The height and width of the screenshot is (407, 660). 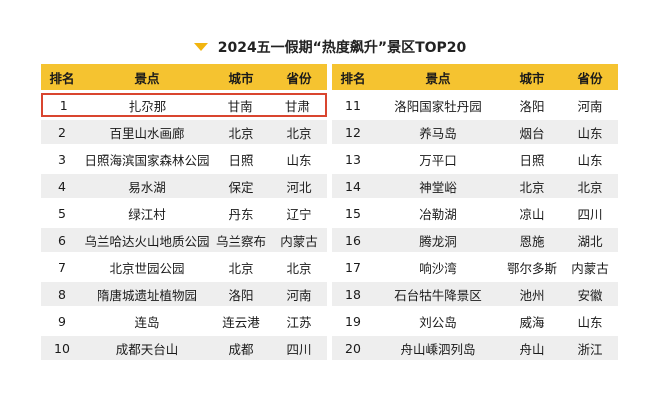 What do you see at coordinates (353, 240) in the screenshot?
I see `rank-cell: 16` at bounding box center [353, 240].